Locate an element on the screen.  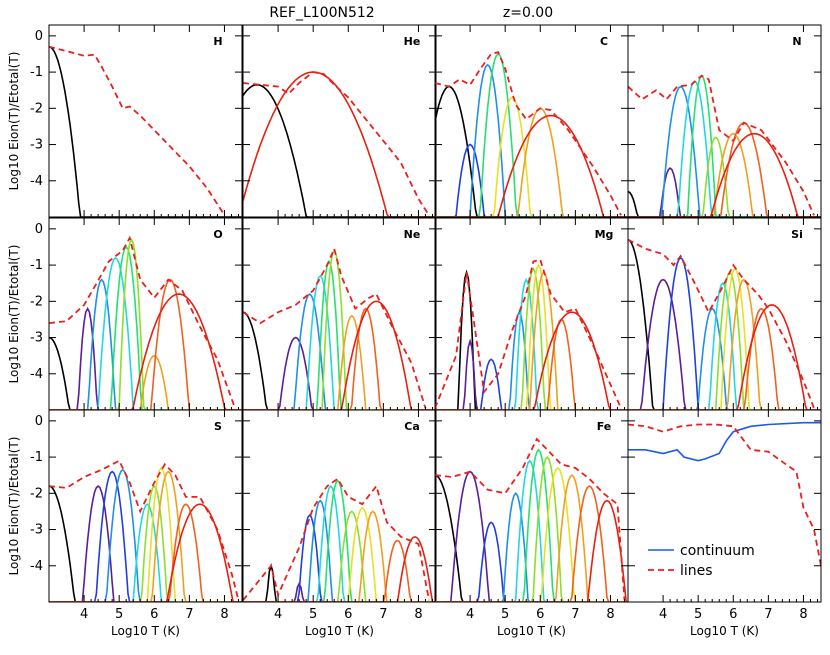
element-label: He is located at coordinates (412, 41).